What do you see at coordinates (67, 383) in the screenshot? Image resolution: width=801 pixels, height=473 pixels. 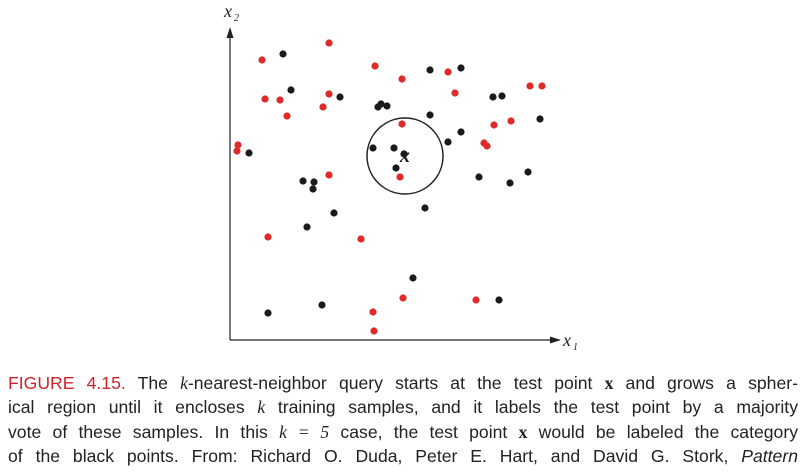 I see `figure-number: FIGURE 4.15.` at bounding box center [67, 383].